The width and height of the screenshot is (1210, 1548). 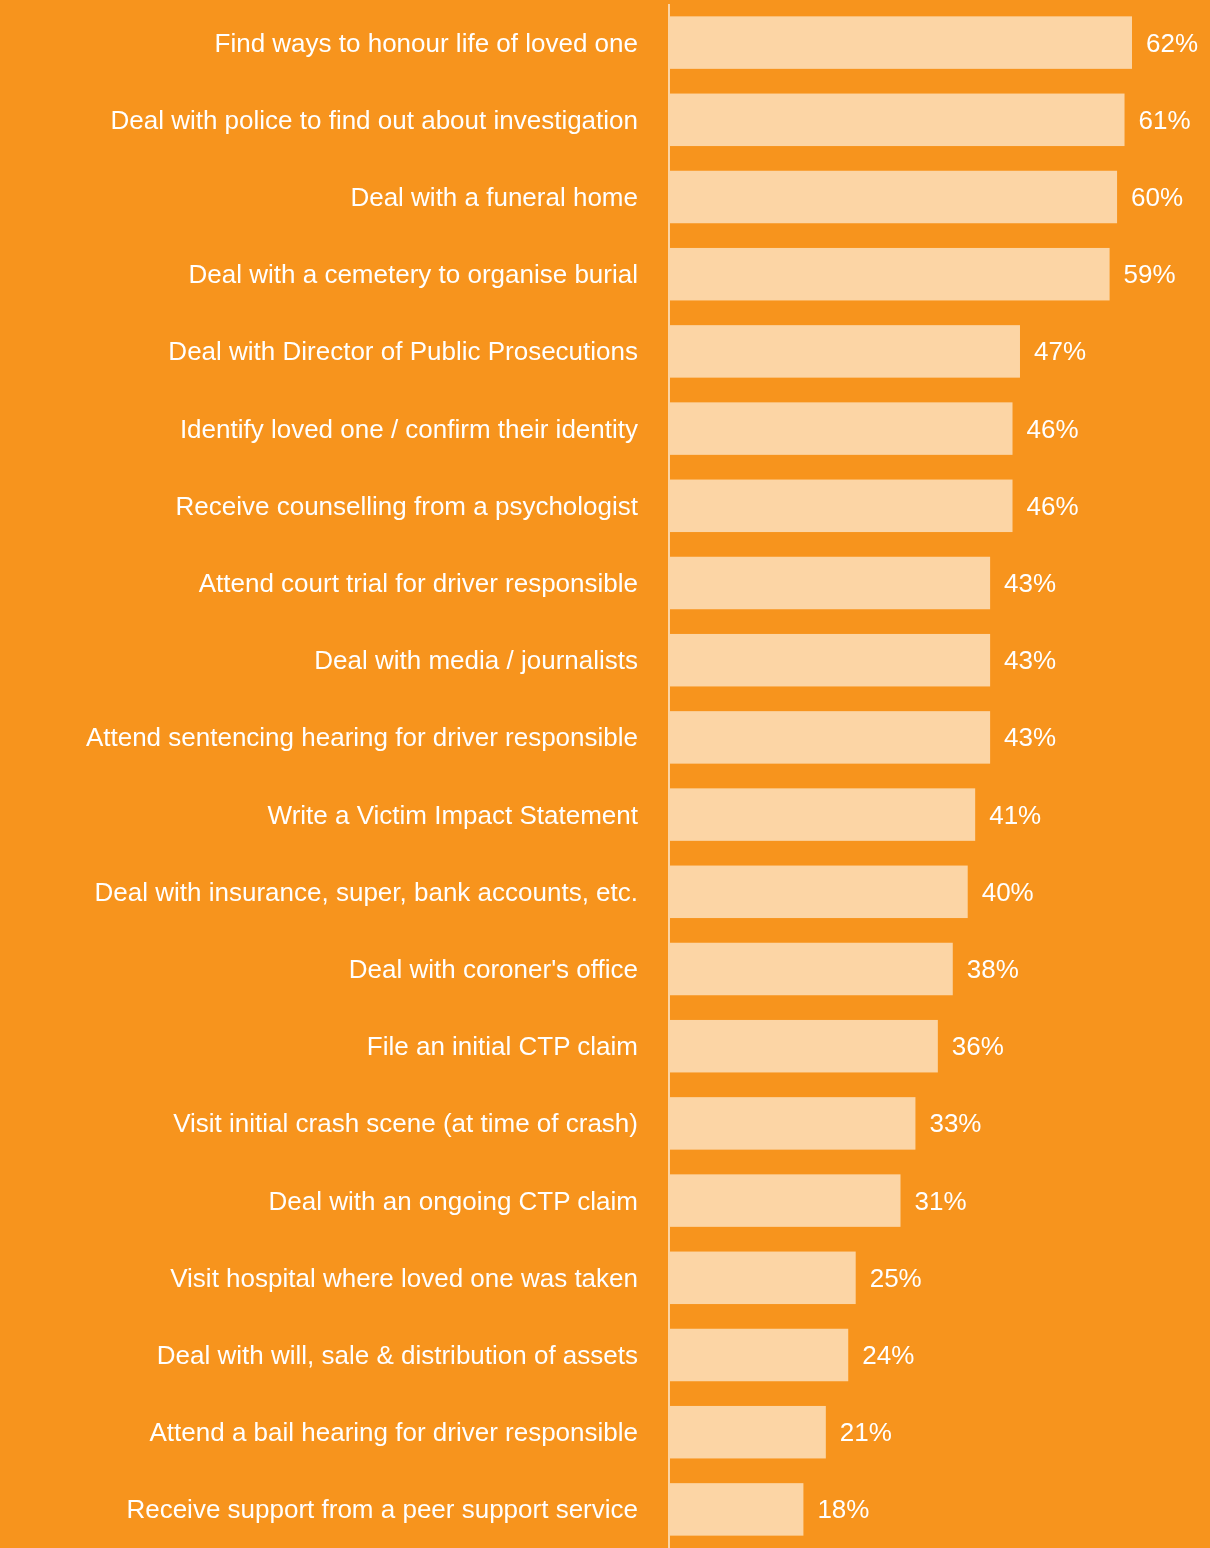 I want to click on data-label: 47%, so click(x=1060, y=351).